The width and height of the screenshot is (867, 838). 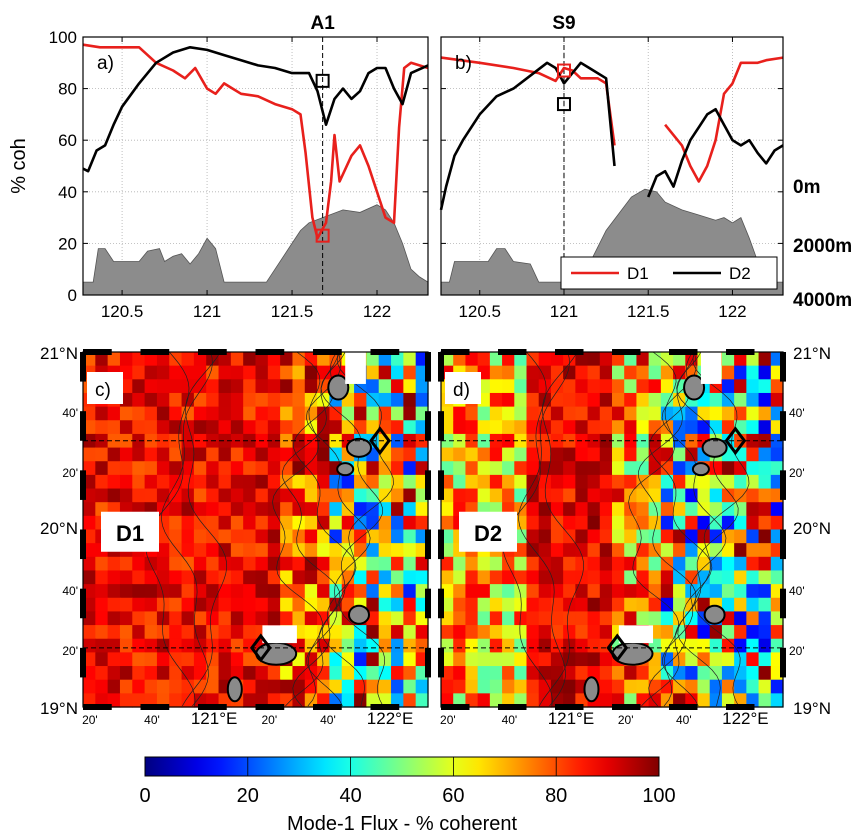 What do you see at coordinates (63, 37) in the screenshot?
I see `y-tick-label: 100` at bounding box center [63, 37].